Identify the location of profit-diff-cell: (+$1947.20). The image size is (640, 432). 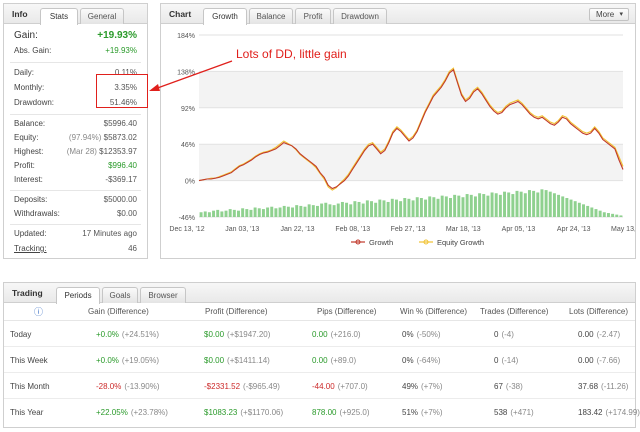
(249, 334).